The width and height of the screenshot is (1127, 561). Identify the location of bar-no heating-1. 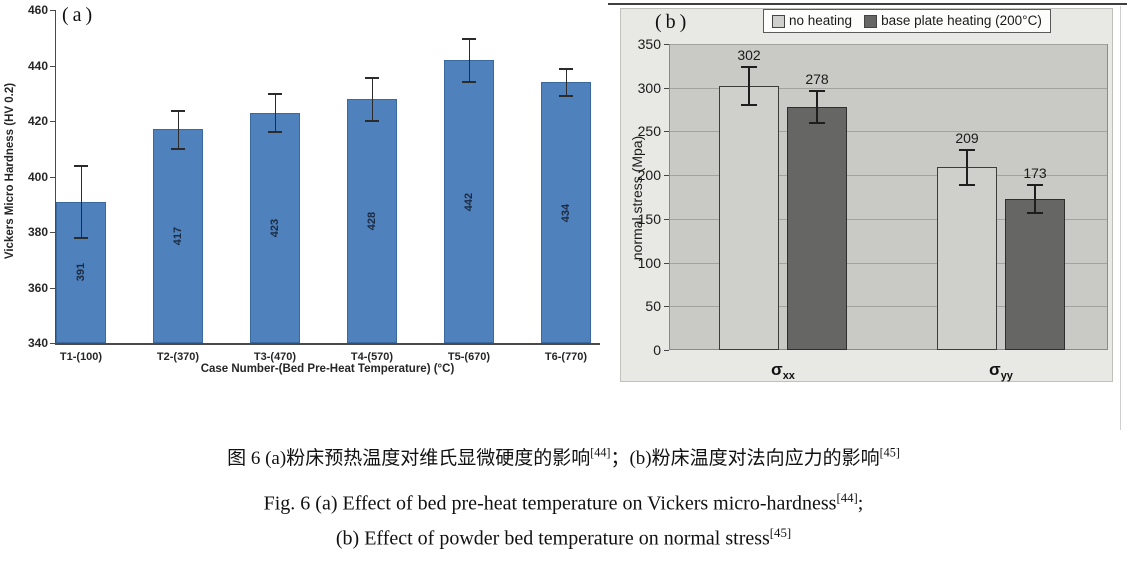
(967, 258).